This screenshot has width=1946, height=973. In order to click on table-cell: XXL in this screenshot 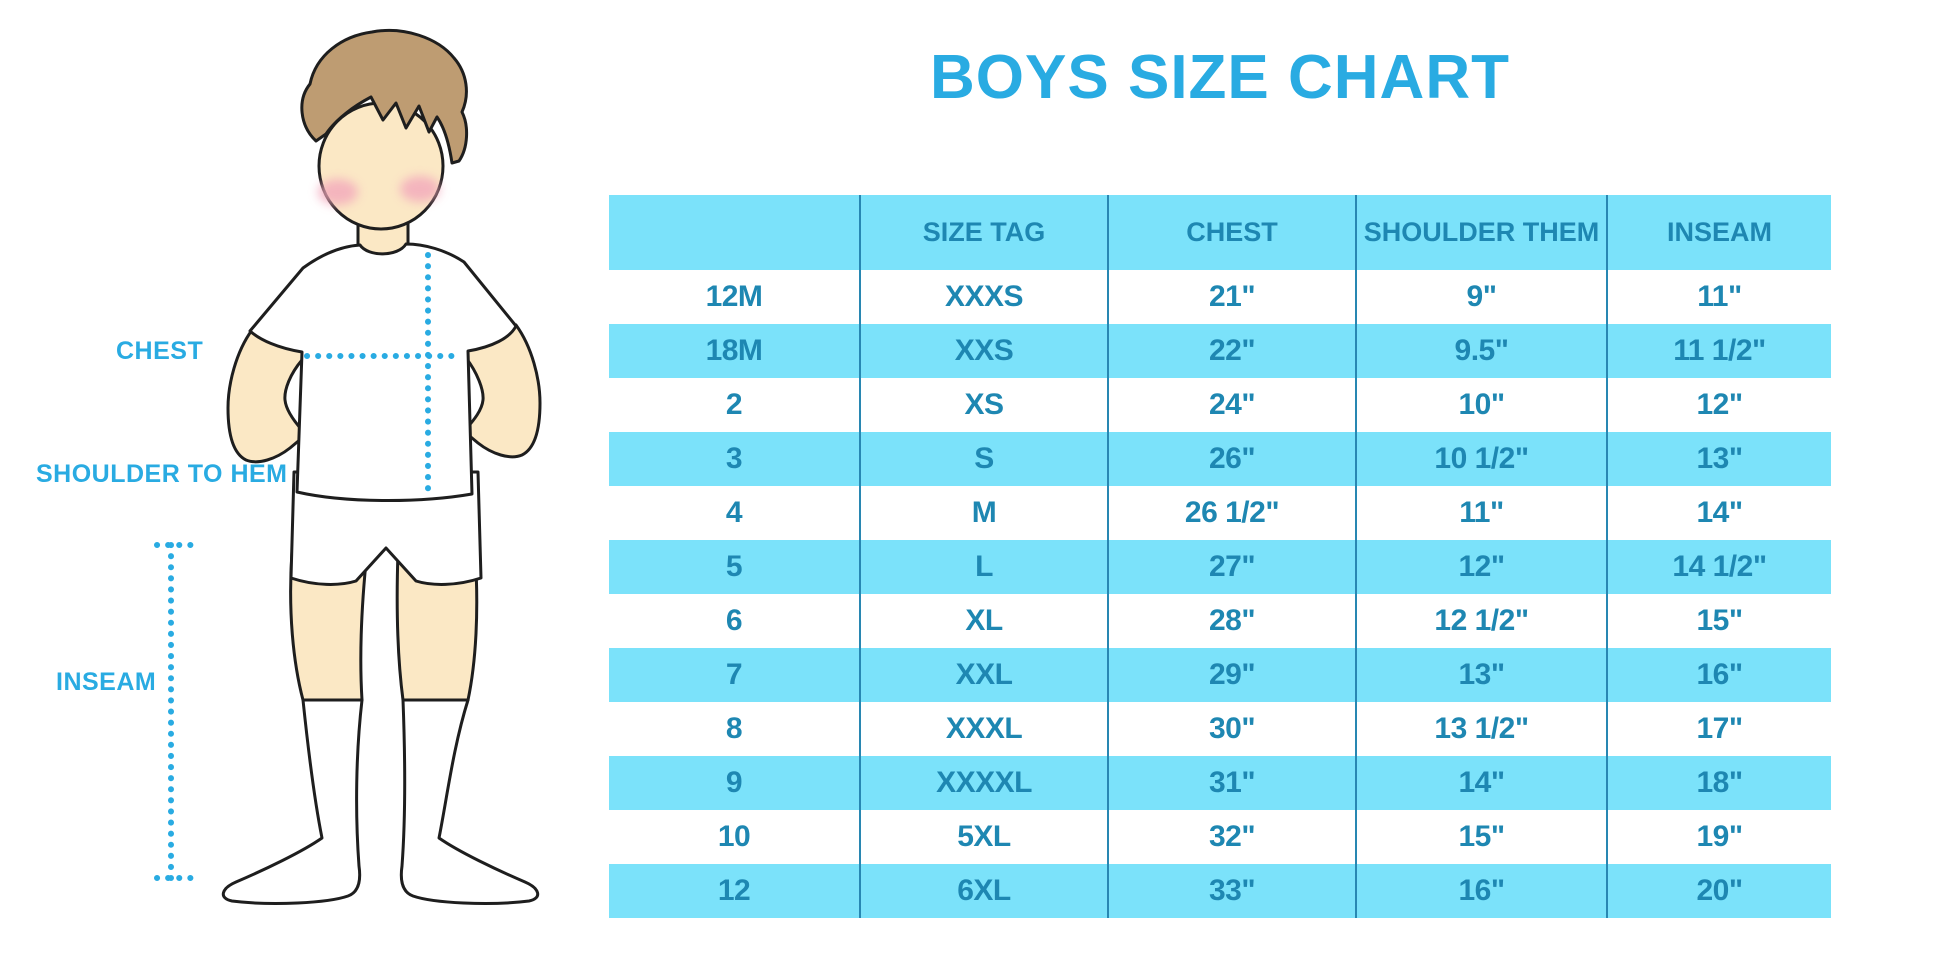, I will do `click(983, 675)`.